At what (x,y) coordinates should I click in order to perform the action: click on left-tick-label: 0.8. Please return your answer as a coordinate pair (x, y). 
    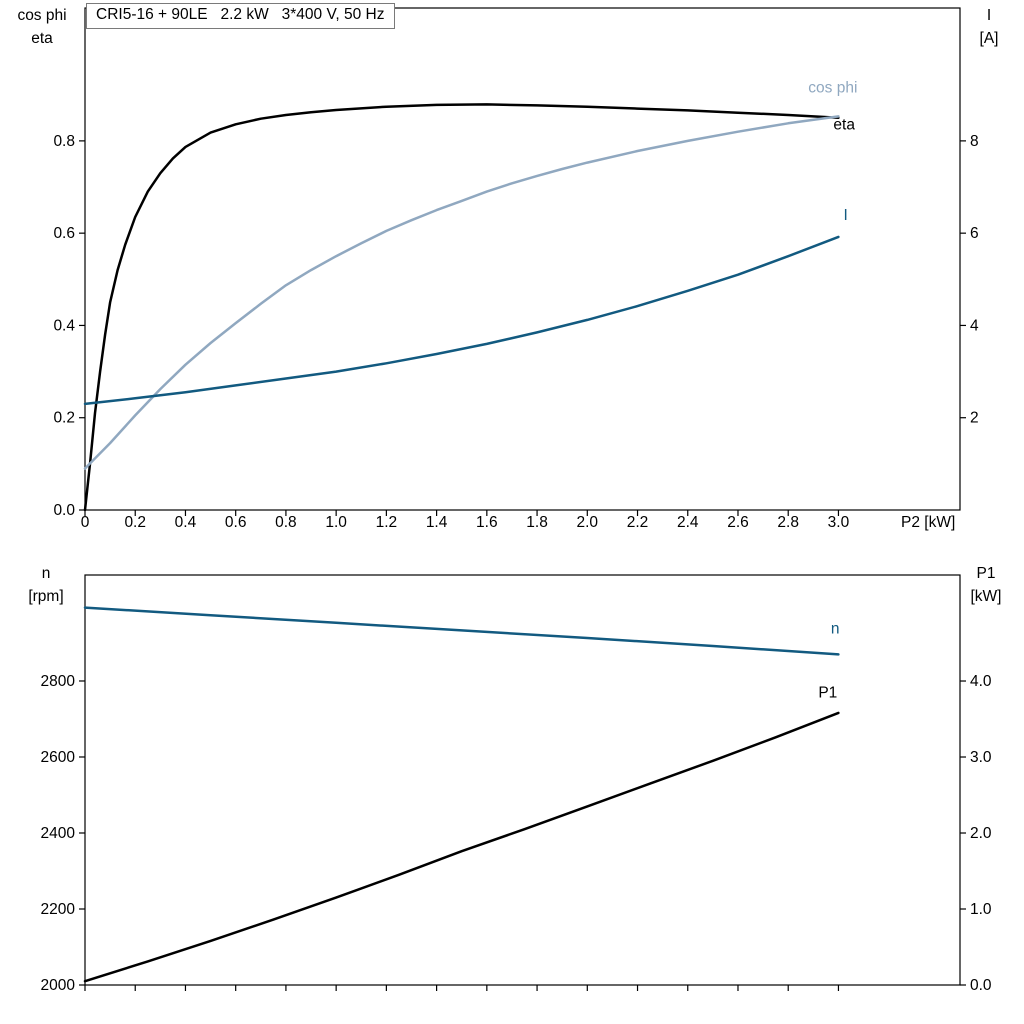
    Looking at the image, I should click on (64, 141).